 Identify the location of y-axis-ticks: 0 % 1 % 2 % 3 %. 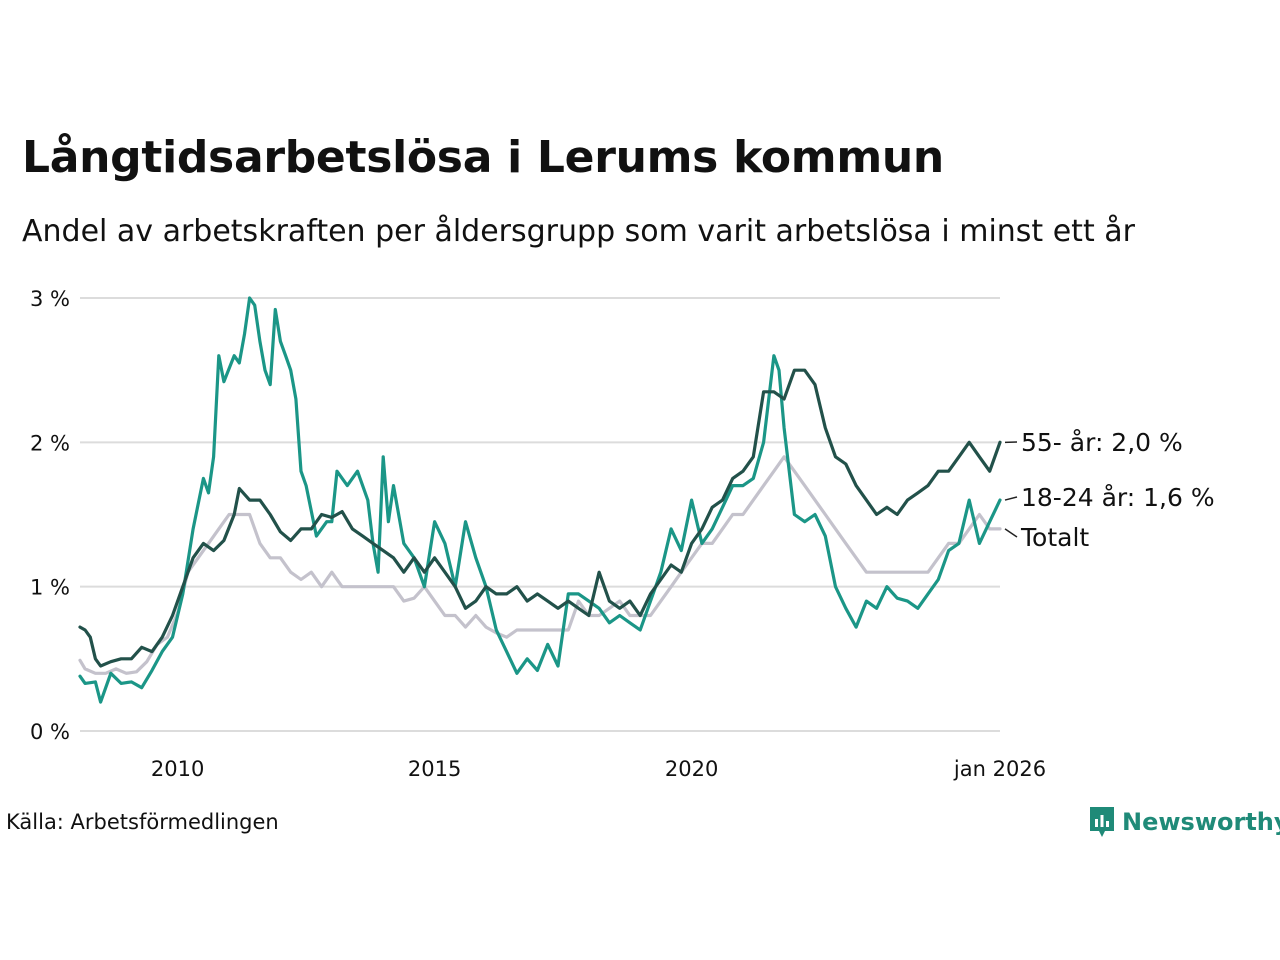
(50, 515).